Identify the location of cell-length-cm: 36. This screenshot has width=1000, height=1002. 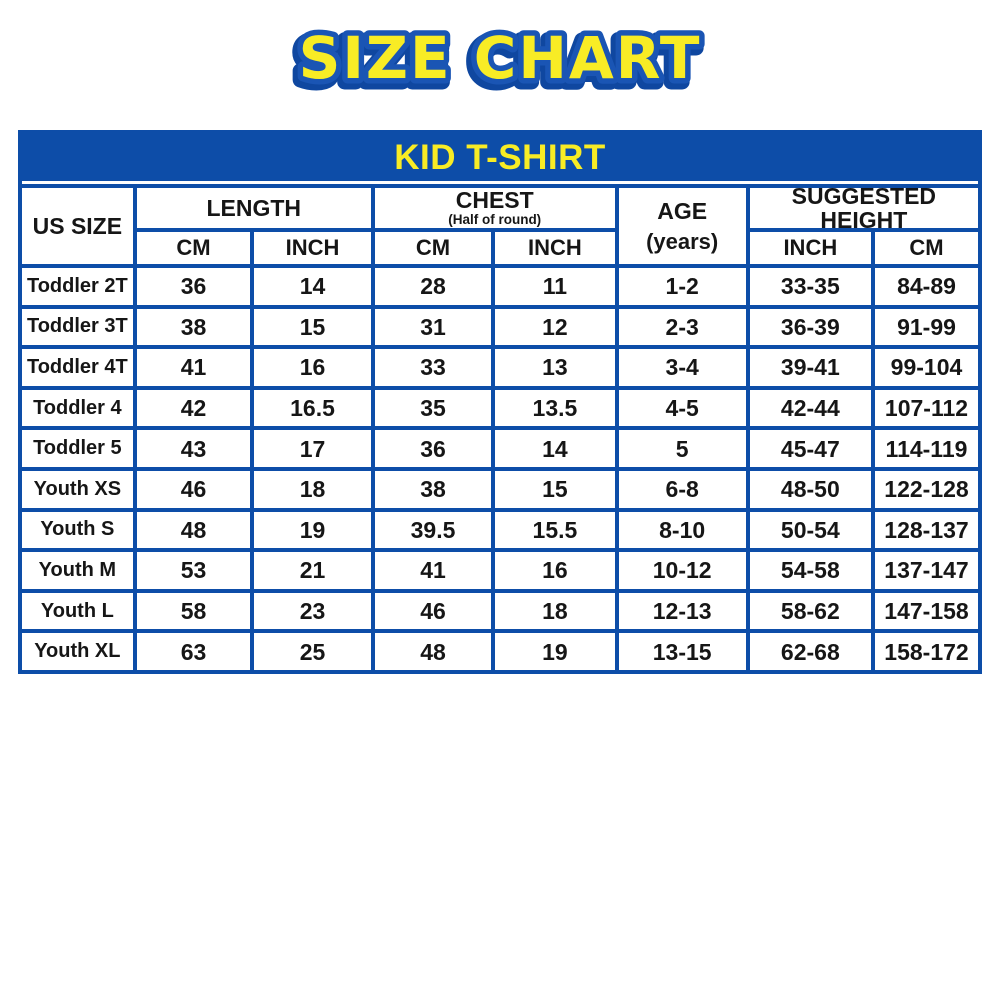
(193, 286).